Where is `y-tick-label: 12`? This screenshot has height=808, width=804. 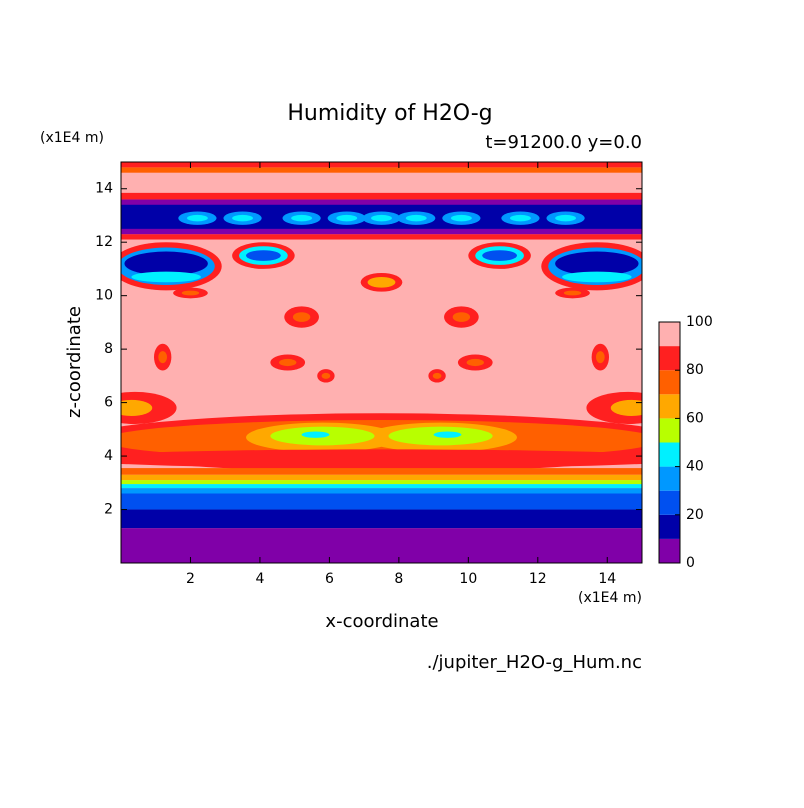 y-tick-label: 12 is located at coordinates (104, 242).